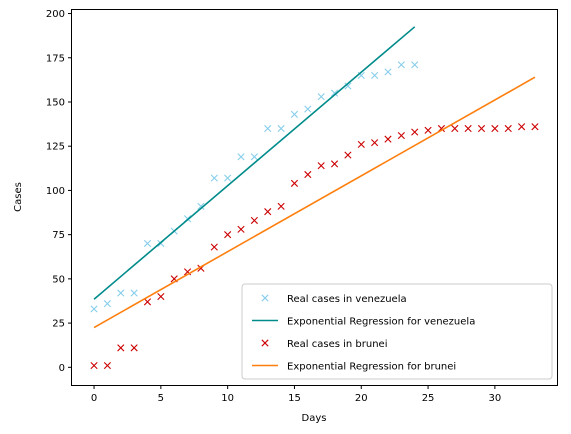 The image size is (571, 434). What do you see at coordinates (361, 398) in the screenshot?
I see `x-tick-label: 20` at bounding box center [361, 398].